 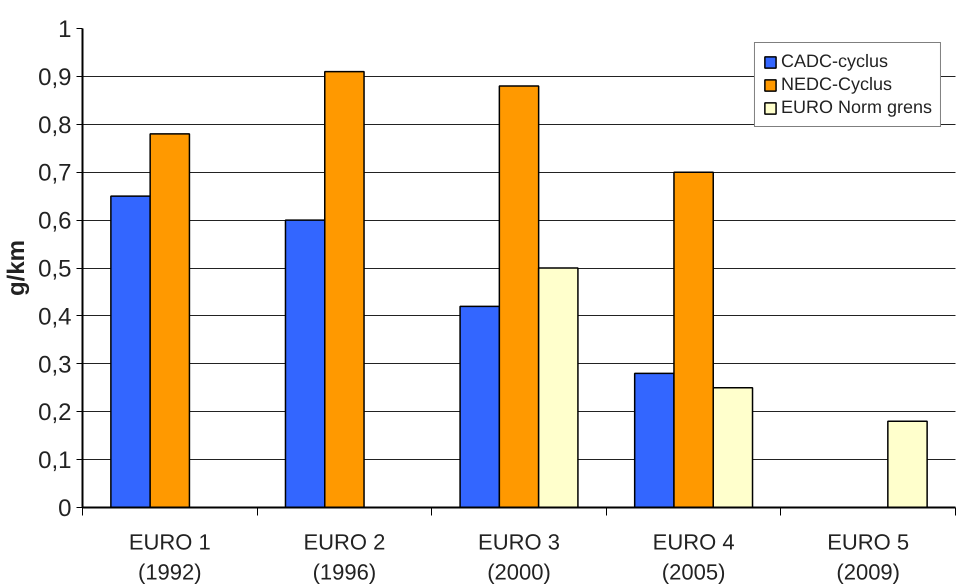 I want to click on y-tick-label: 0,2, so click(x=55, y=412).